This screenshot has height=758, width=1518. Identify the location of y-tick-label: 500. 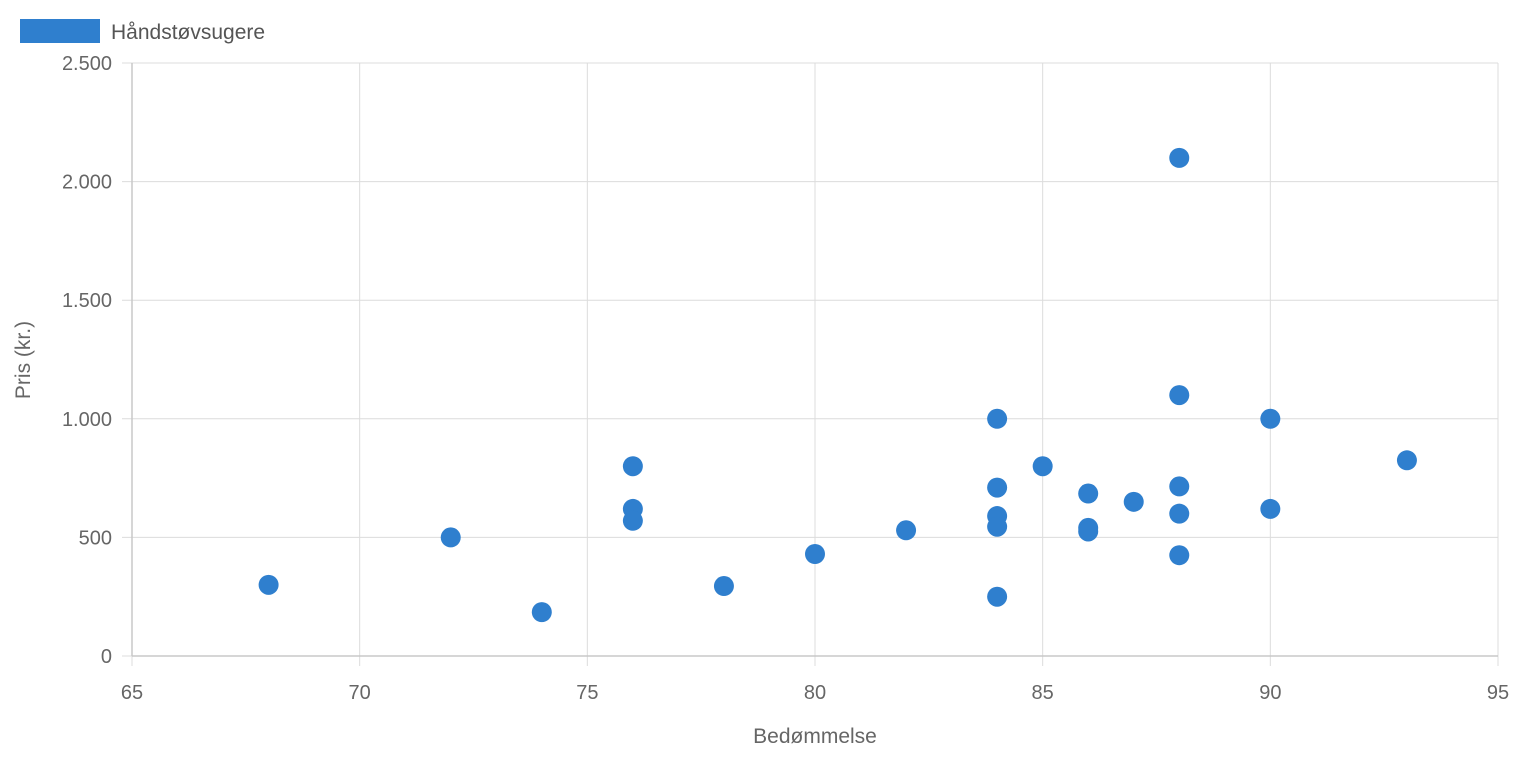
(95, 538).